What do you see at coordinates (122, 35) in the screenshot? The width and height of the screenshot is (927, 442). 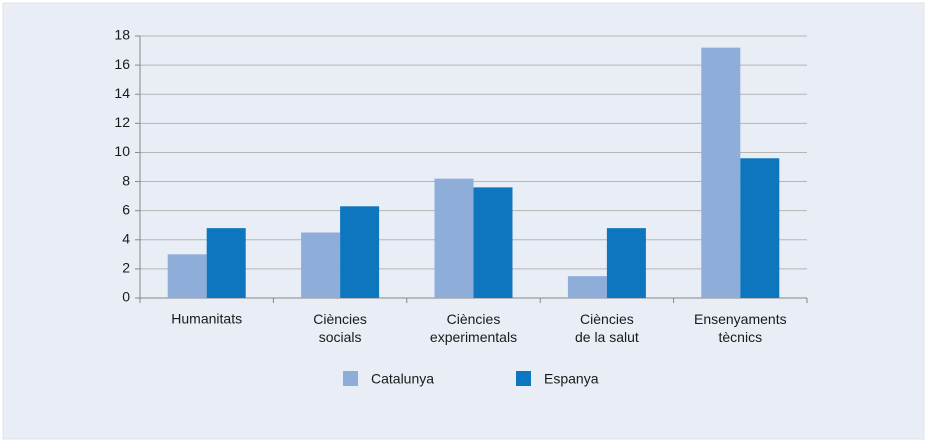 I see `y-tick-label: 18` at bounding box center [122, 35].